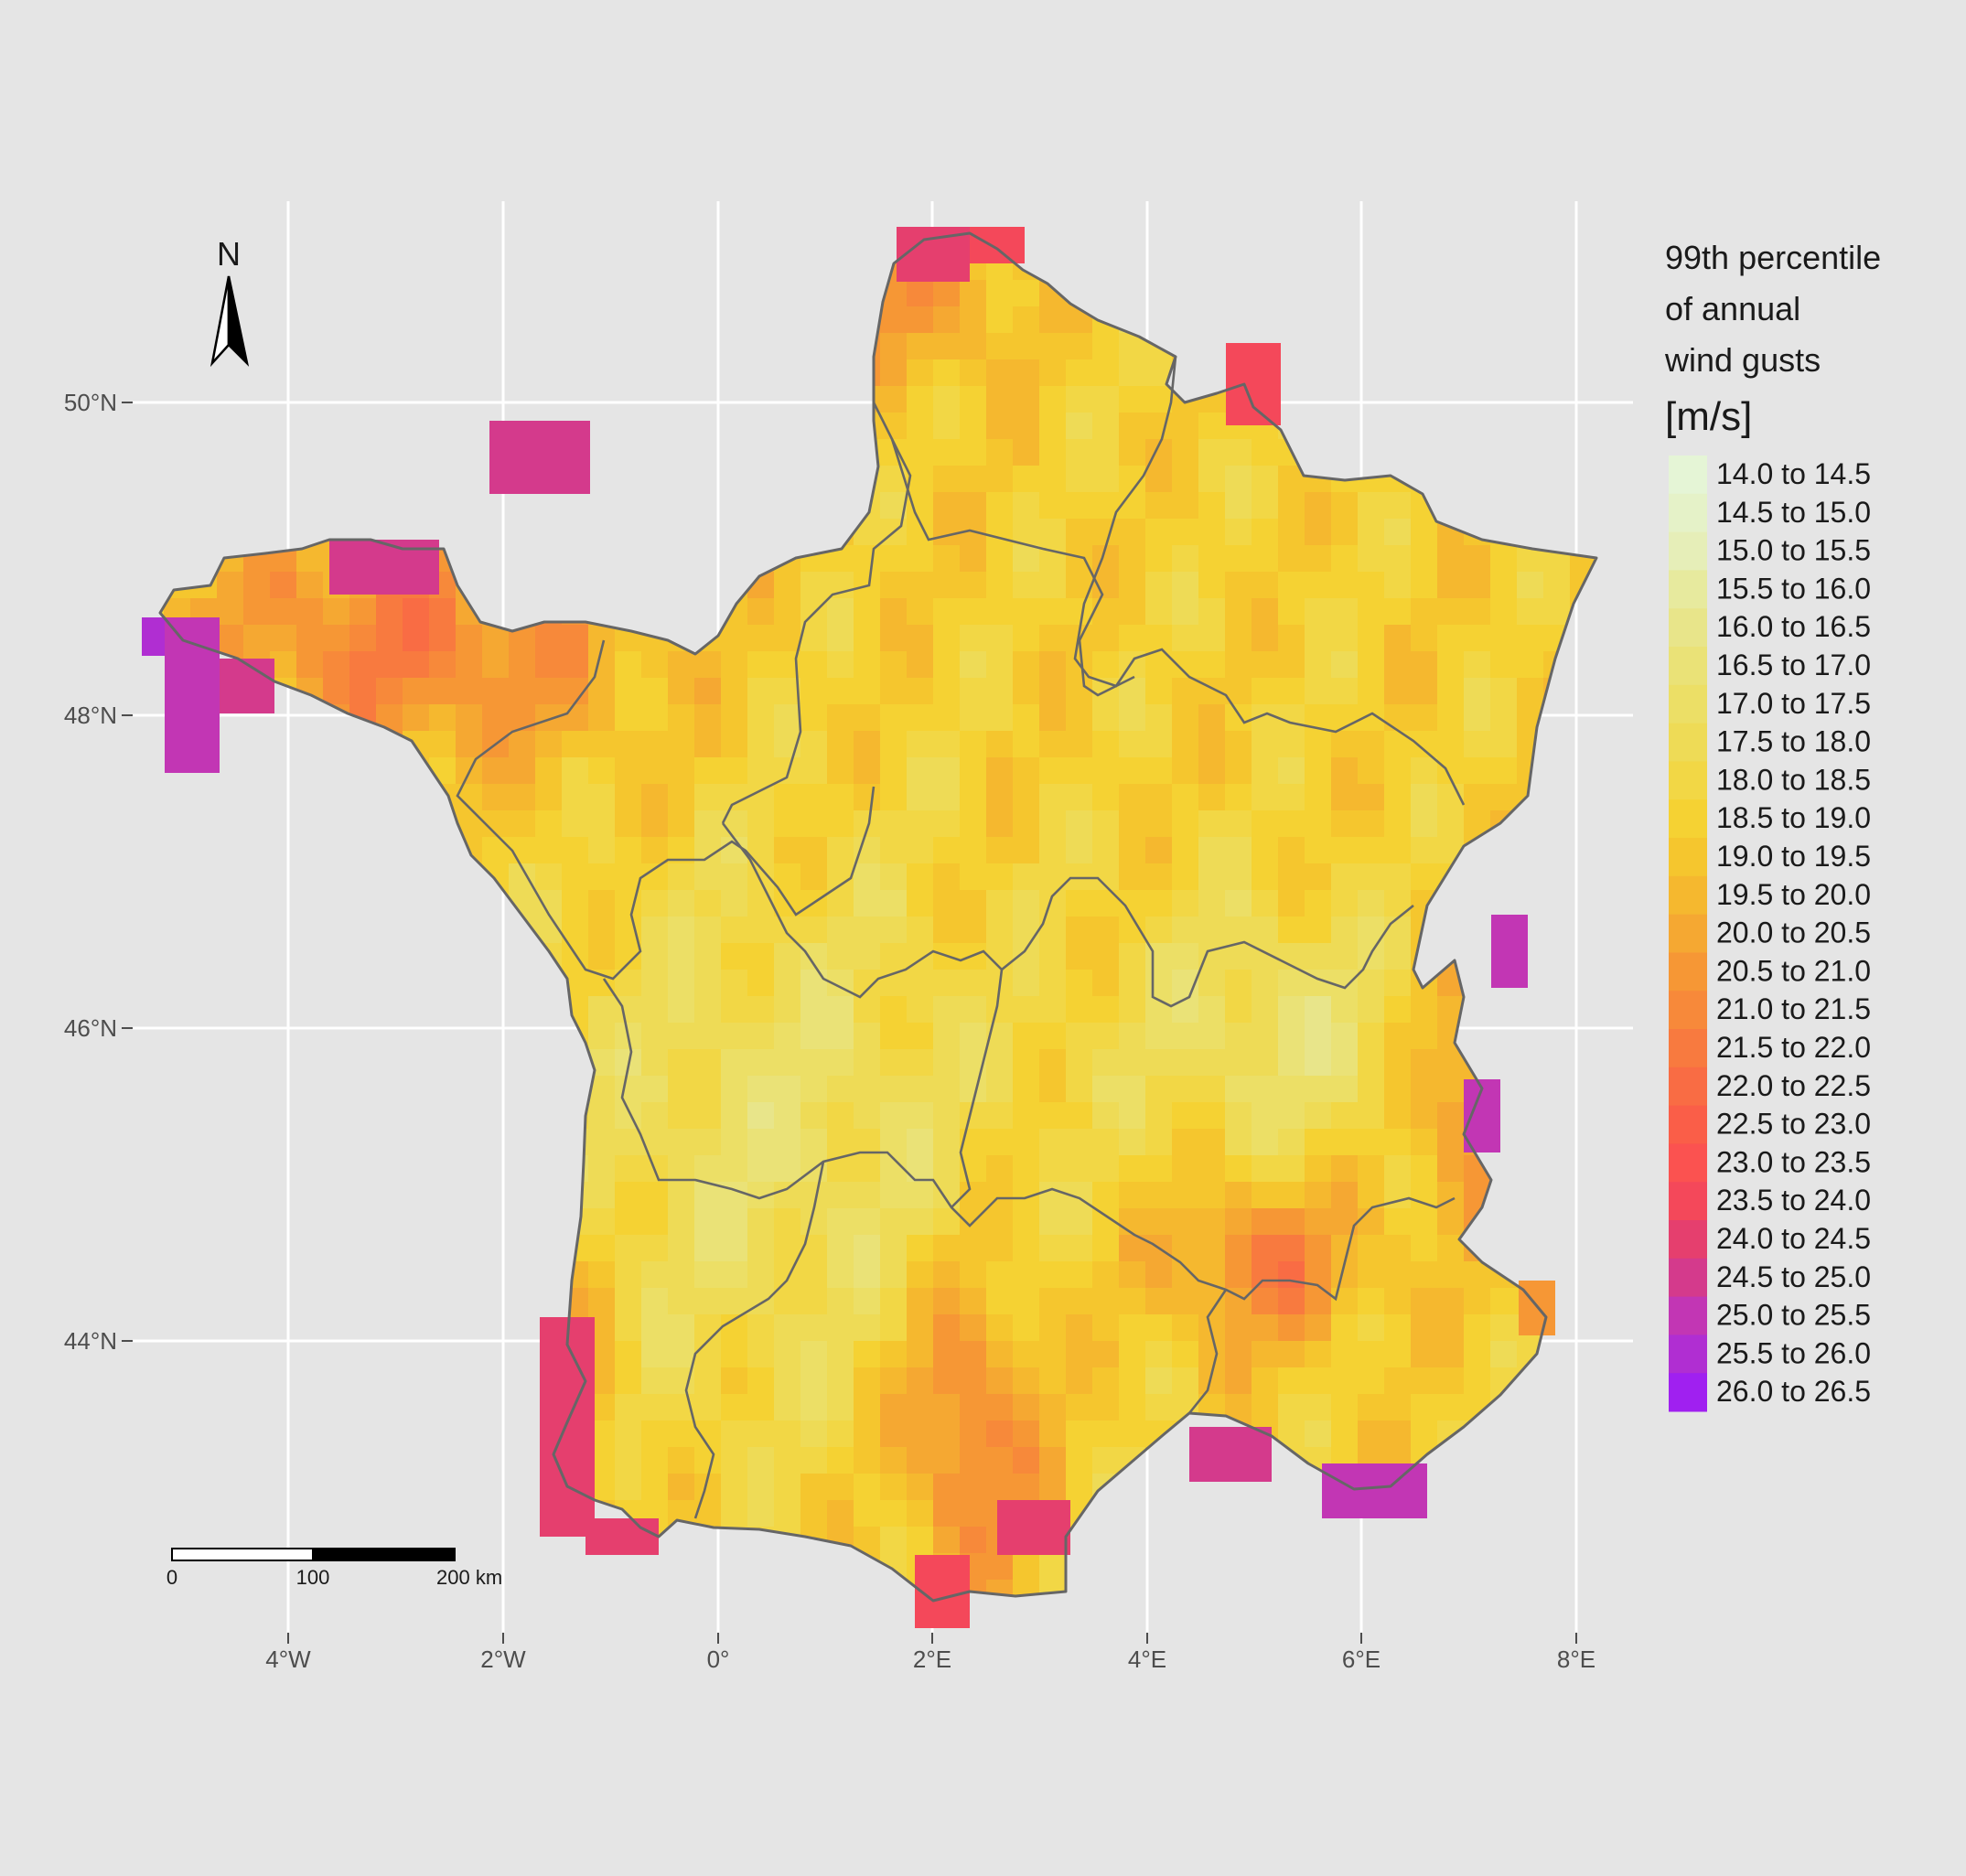  I want to click on legend-label: 25.5 to 26.0, so click(1793, 1353).